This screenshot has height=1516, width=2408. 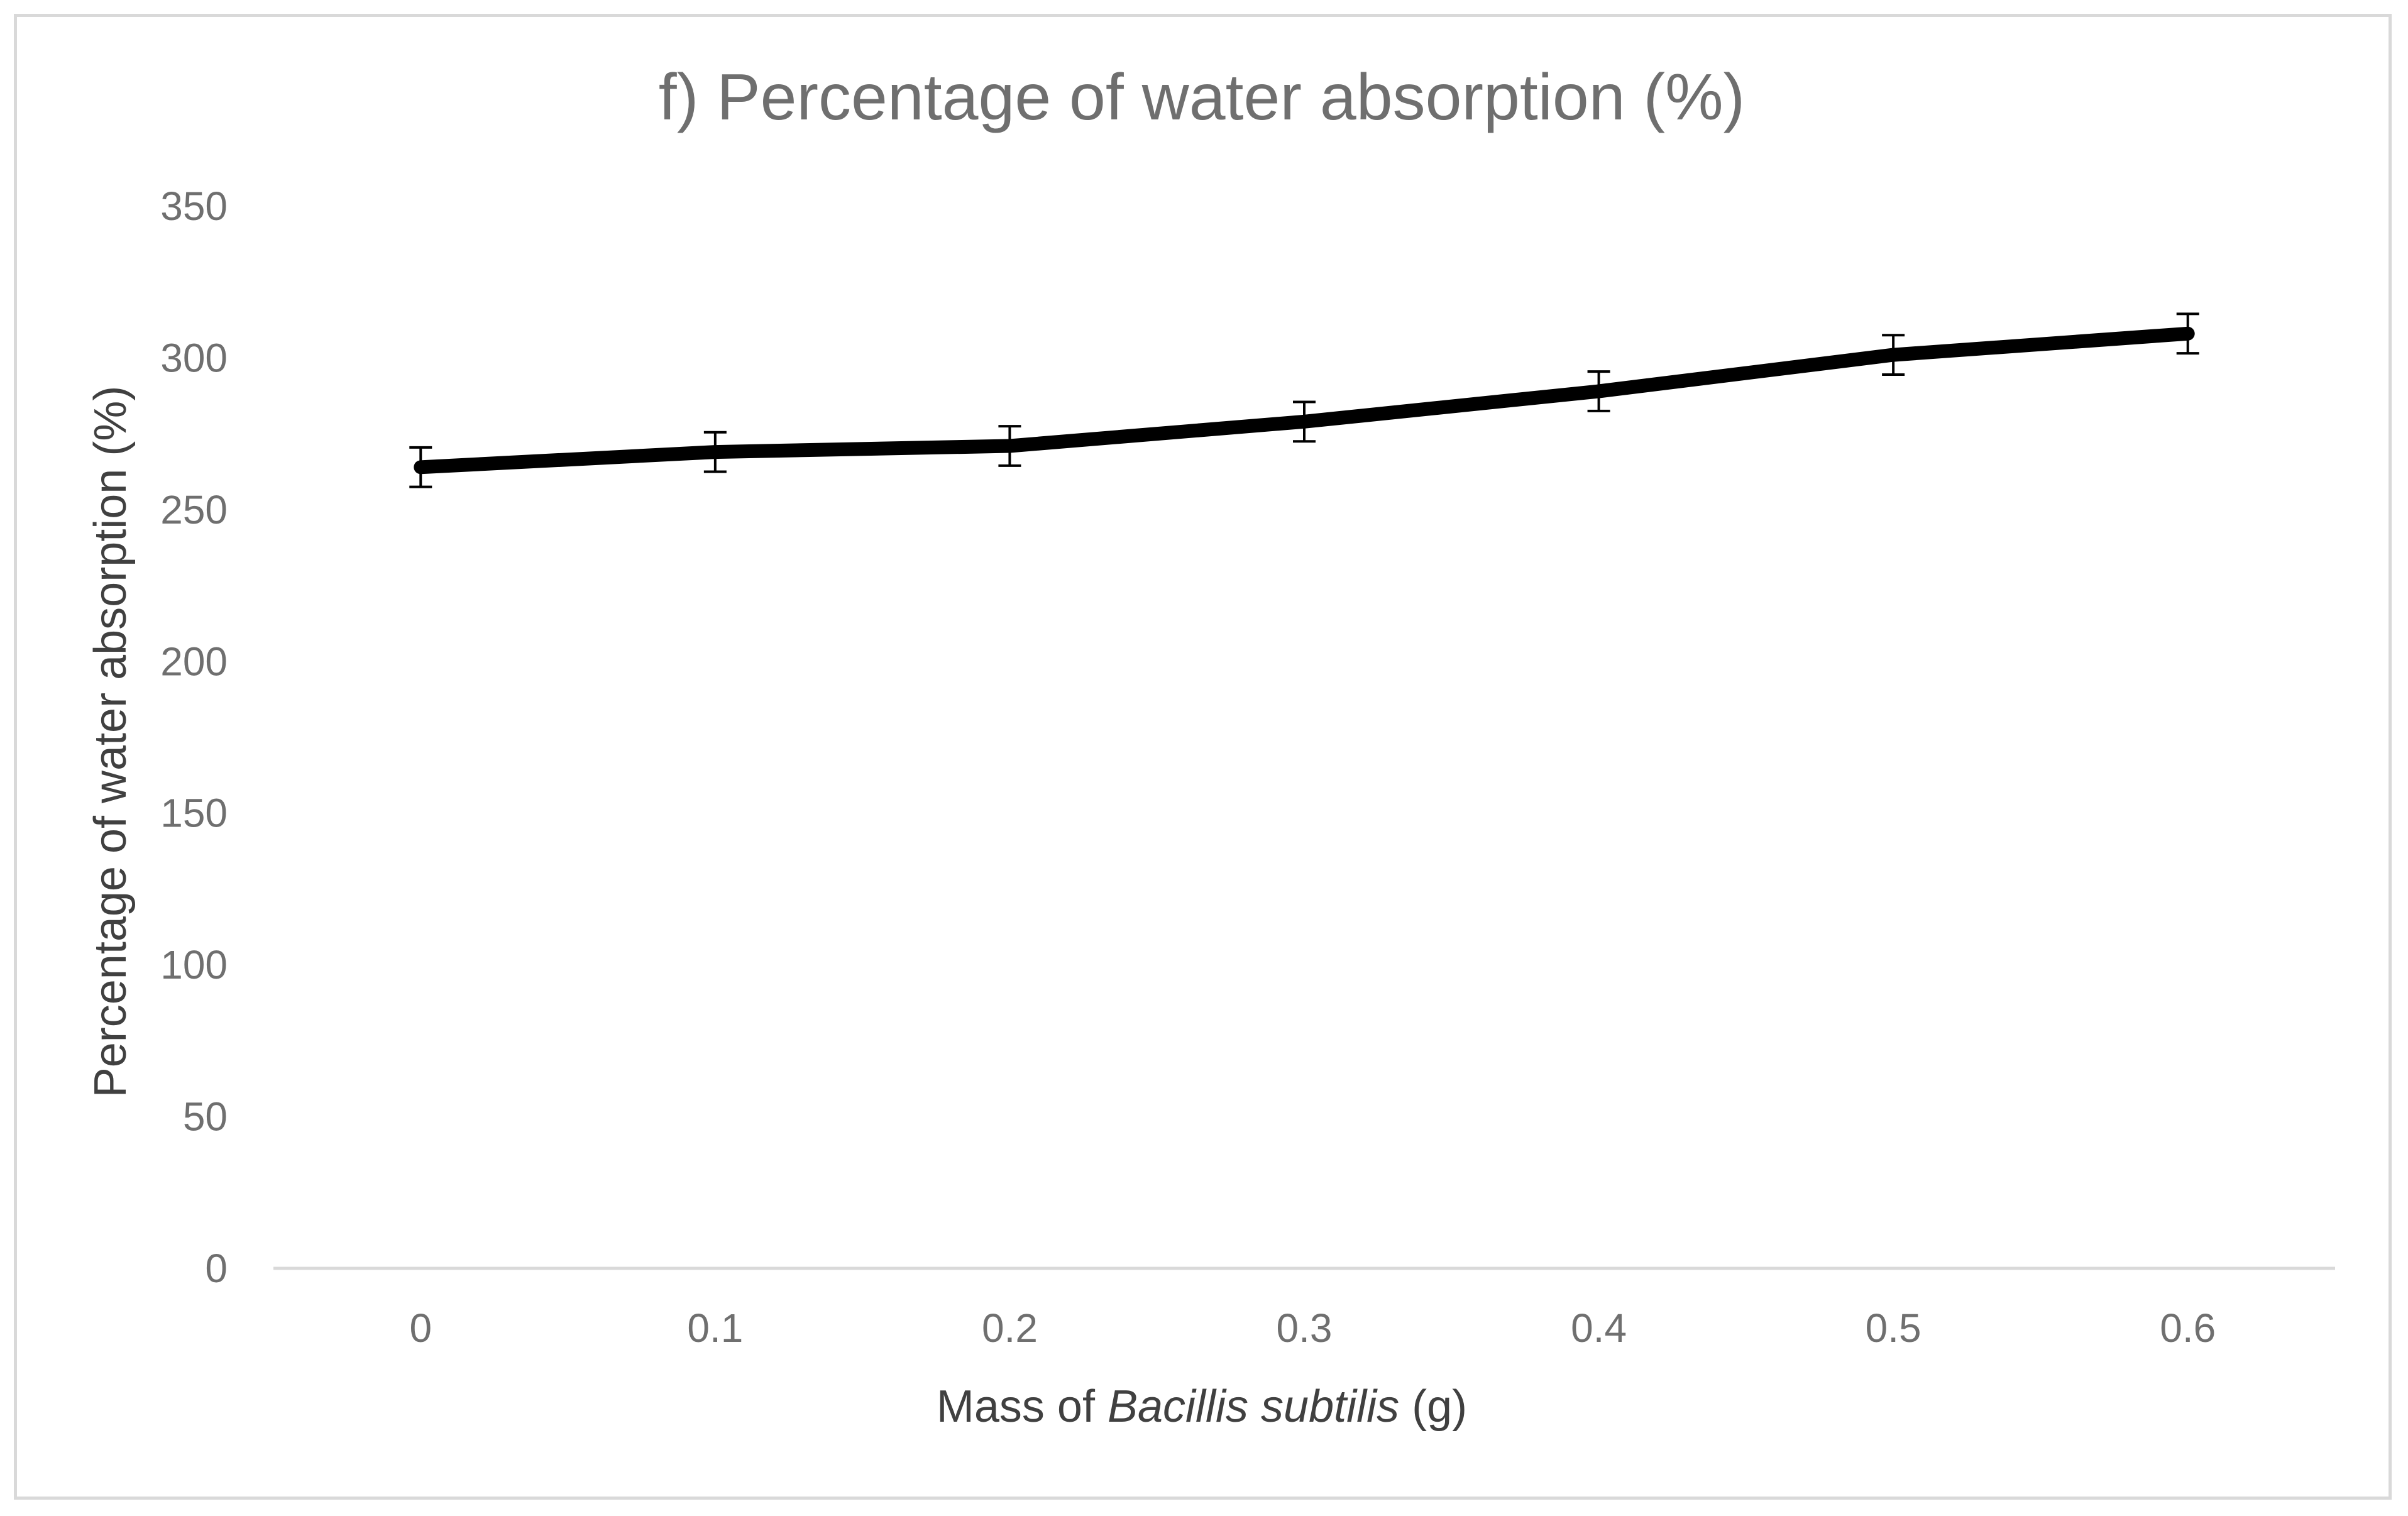 What do you see at coordinates (715, 1328) in the screenshot?
I see `x-tick-label: 0.1` at bounding box center [715, 1328].